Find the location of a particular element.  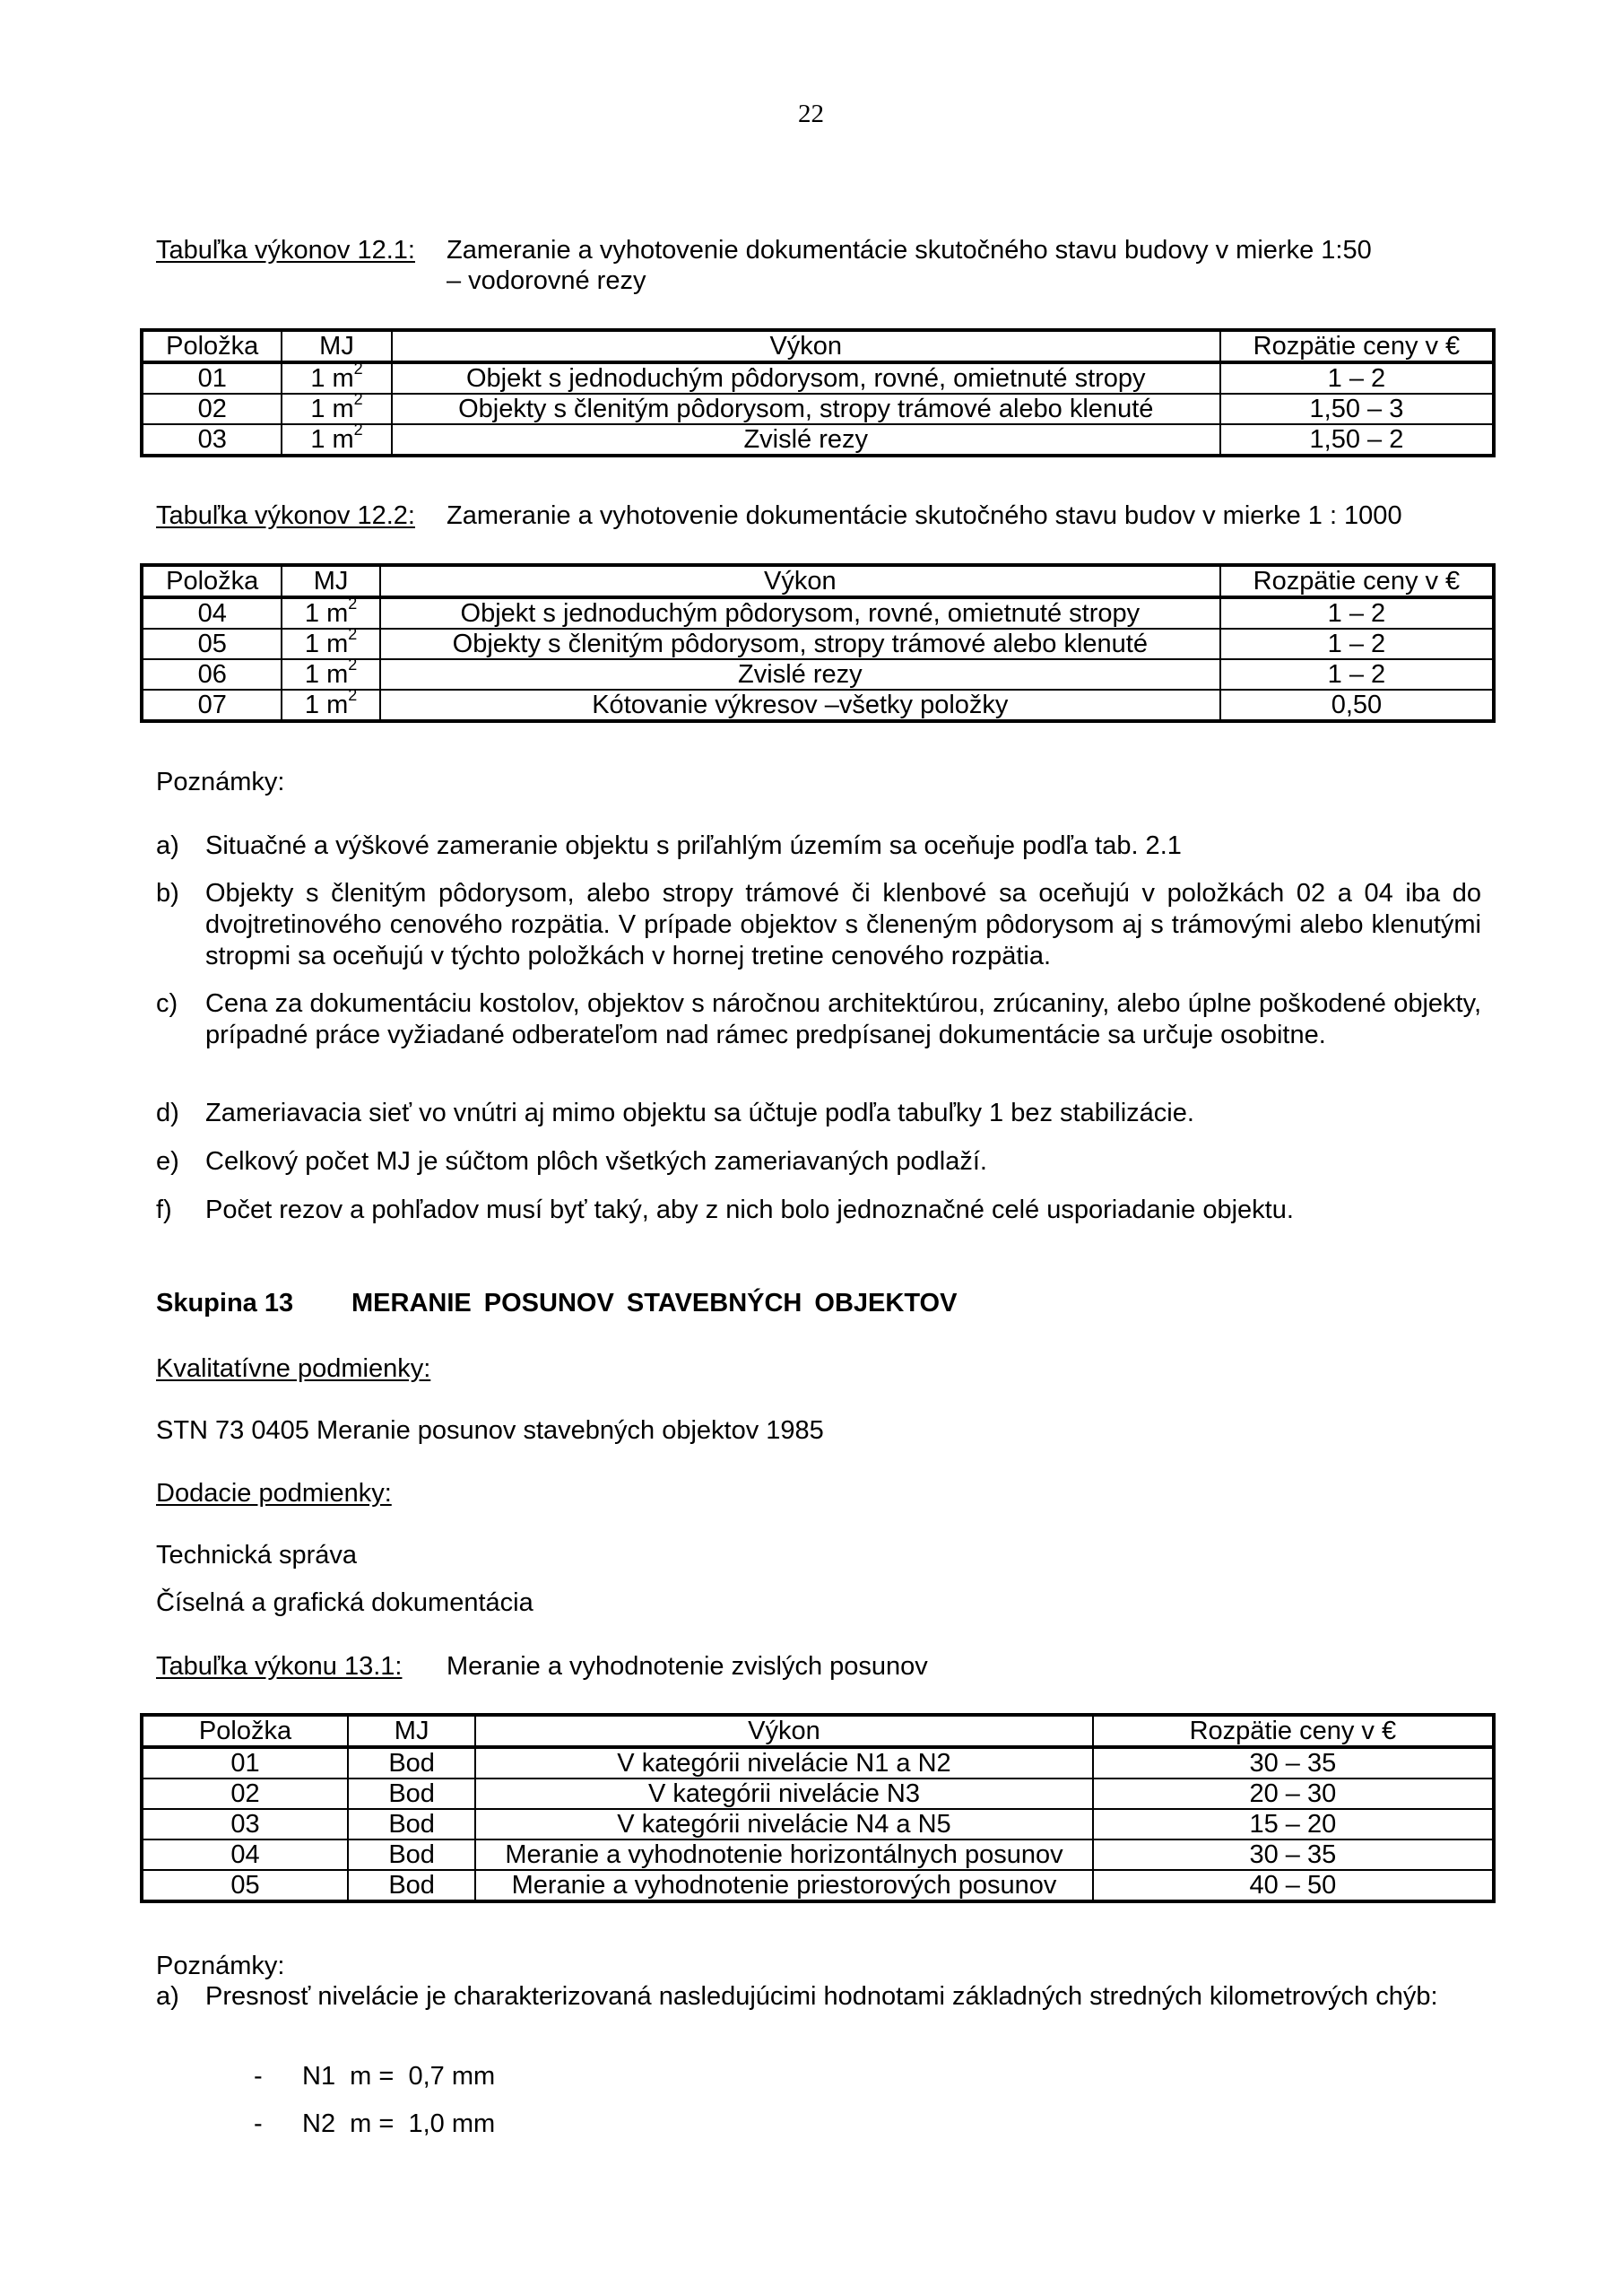

cell-text: Kótovanie výkresov –všetky položky is located at coordinates (800, 705).